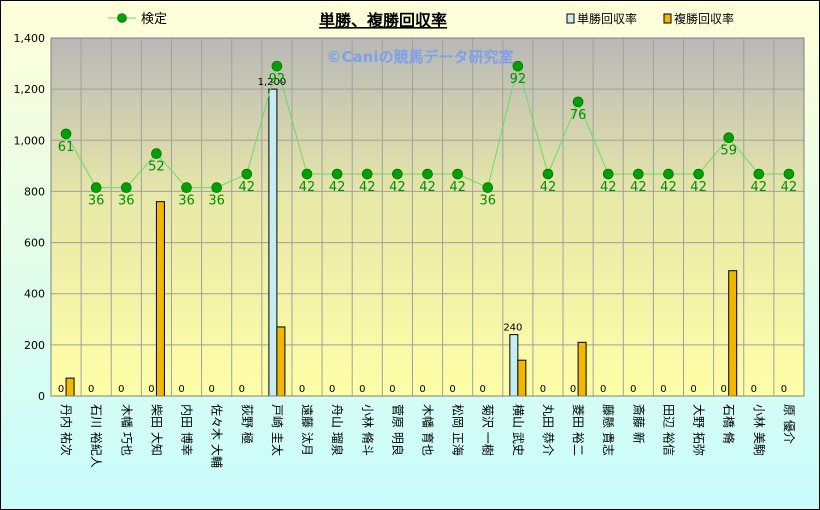 Image resolution: width=820 pixels, height=510 pixels. I want to click on x-tick-label: 大野 拓弥, so click(699, 430).